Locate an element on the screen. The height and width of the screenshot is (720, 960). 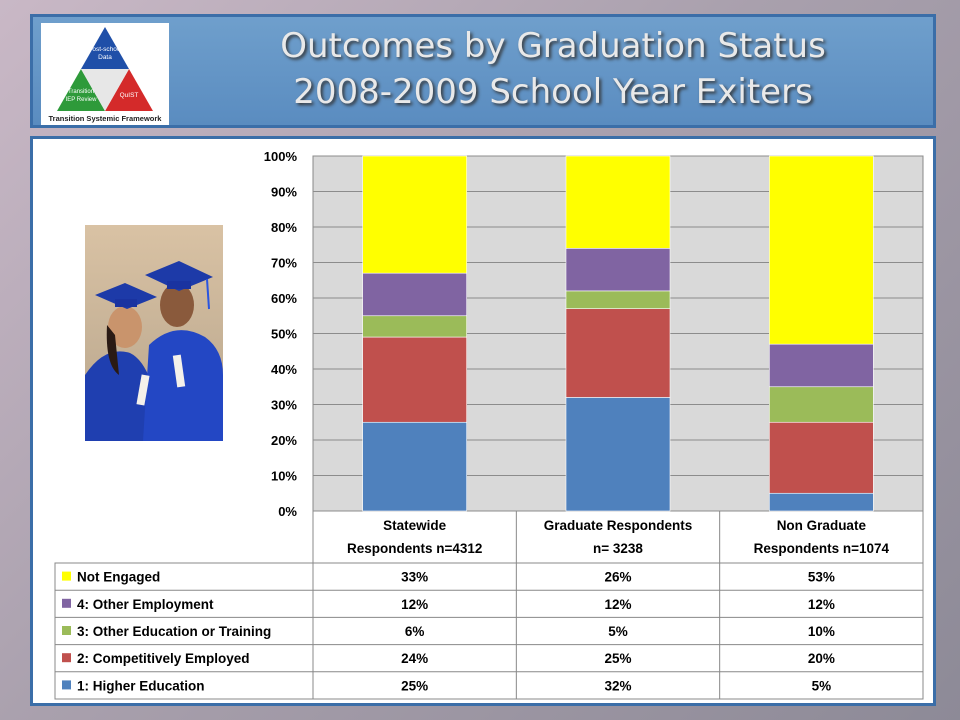
logo-top-label-2: Data is located at coordinates (105, 57).